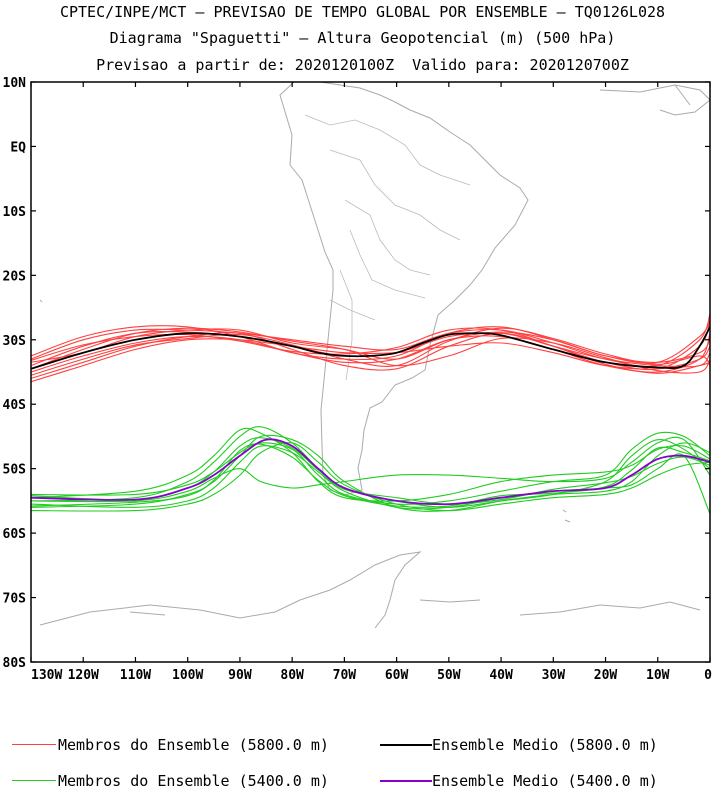 The image size is (725, 792). I want to click on x-tick-label: 80W, so click(292, 675).